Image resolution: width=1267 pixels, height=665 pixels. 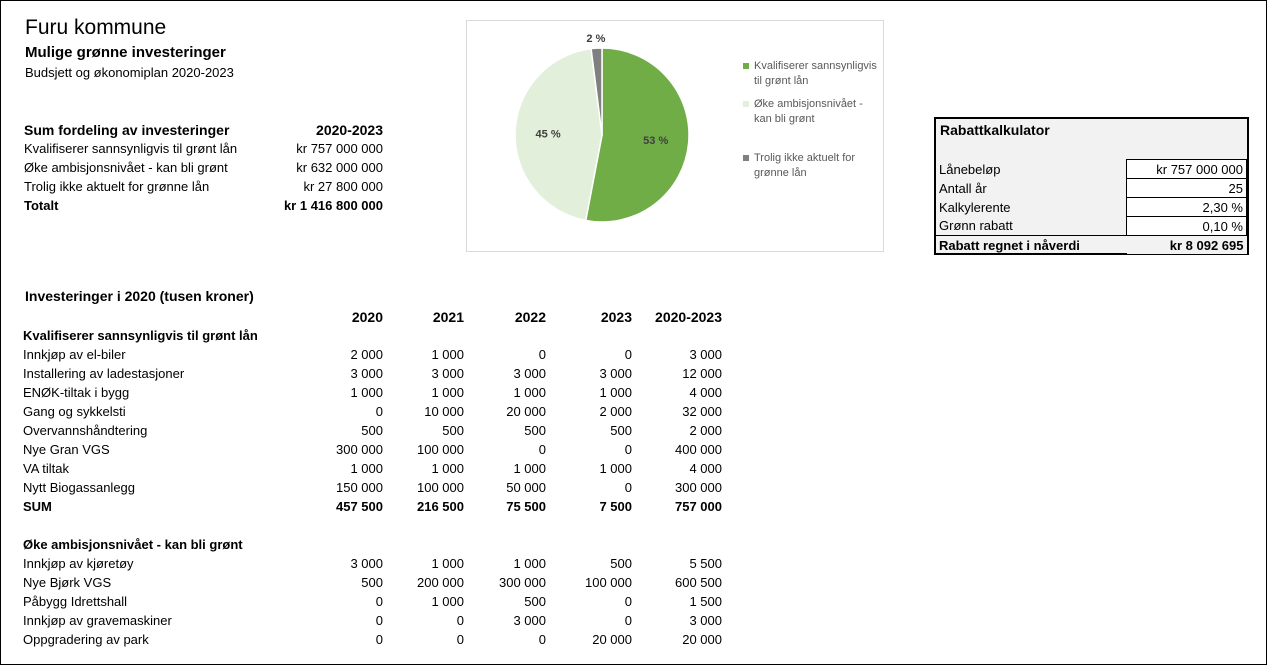 What do you see at coordinates (372, 525) in the screenshot?
I see `spacer-row` at bounding box center [372, 525].